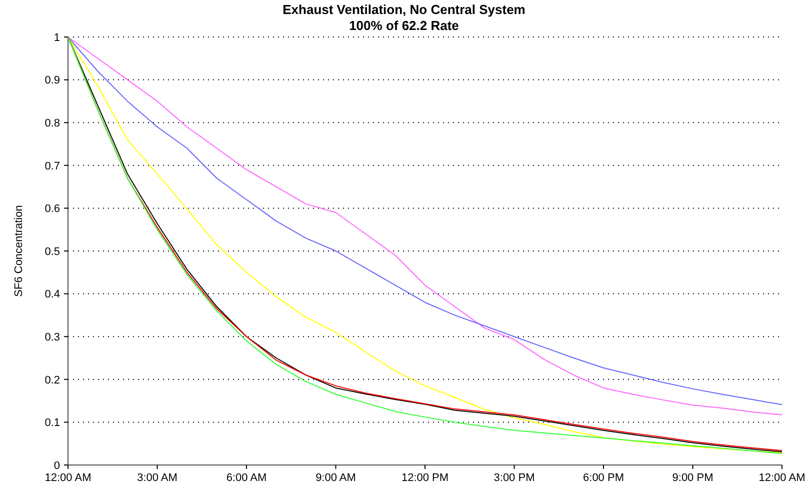 Image resolution: width=808 pixels, height=497 pixels. Describe the element at coordinates (336, 478) in the screenshot. I see `x-tick-label: 9:00 AM` at that location.